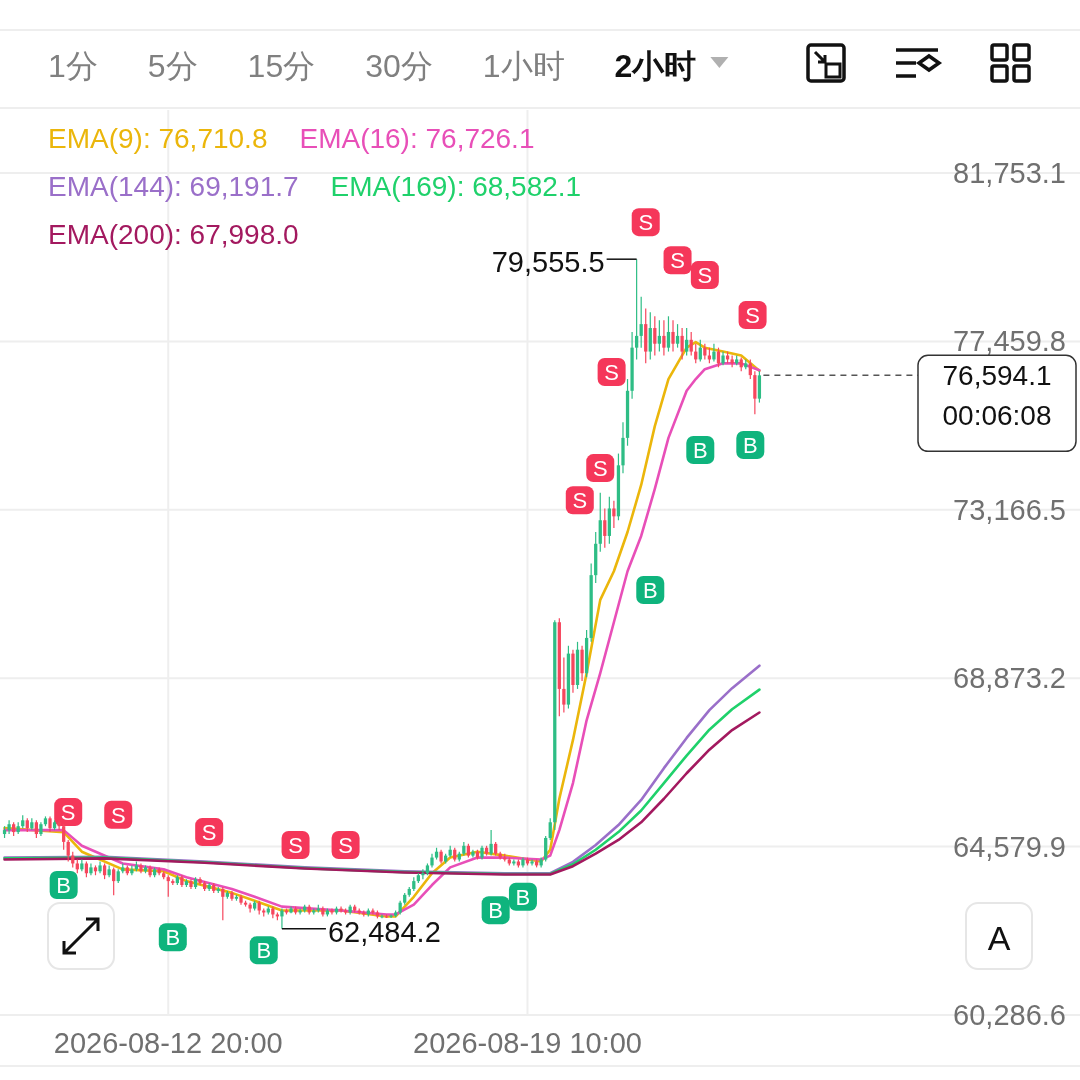 The image size is (1080, 1080). Describe the element at coordinates (1009, 341) in the screenshot. I see `y-tick-label: 77,459.8` at that location.